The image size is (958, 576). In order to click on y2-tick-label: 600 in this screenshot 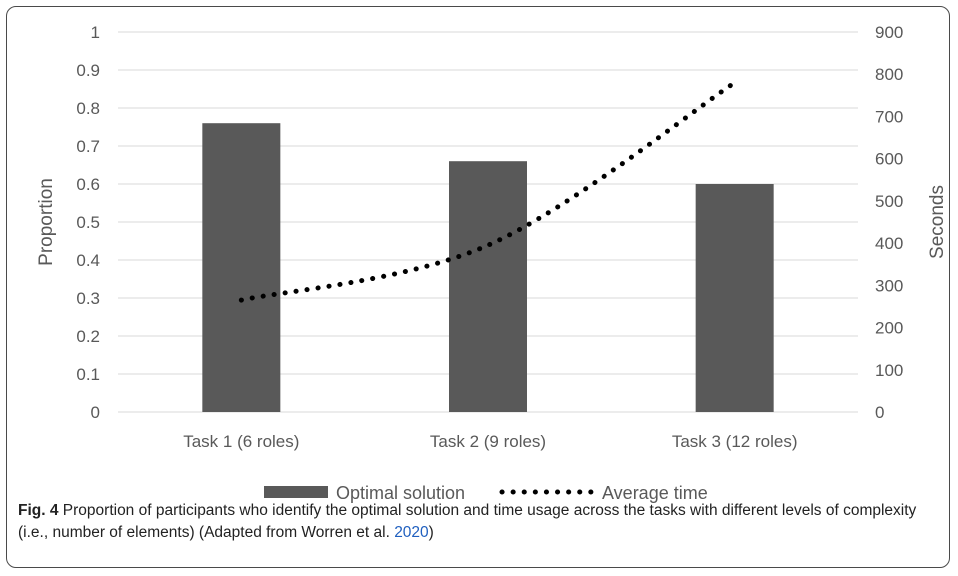, I will do `click(889, 159)`.